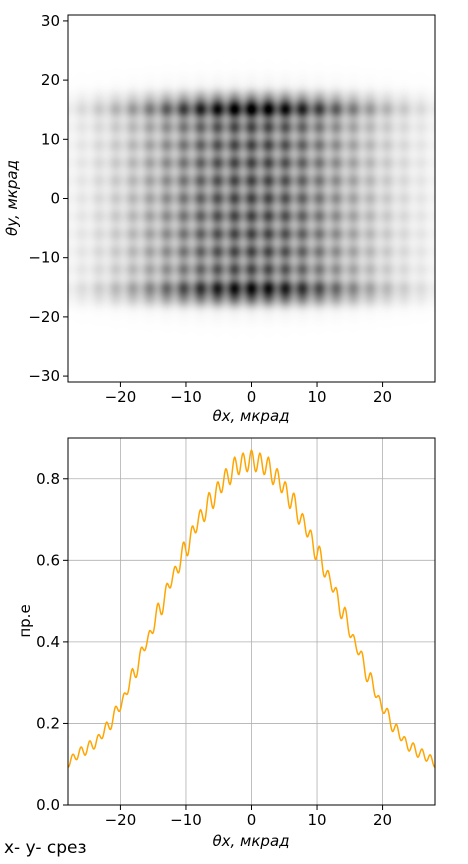 The height and width of the screenshot is (864, 468). What do you see at coordinates (48, 198) in the screenshot?
I see `heatmap-y-ticks: −30 −20 −10 0 10 20 30` at bounding box center [48, 198].